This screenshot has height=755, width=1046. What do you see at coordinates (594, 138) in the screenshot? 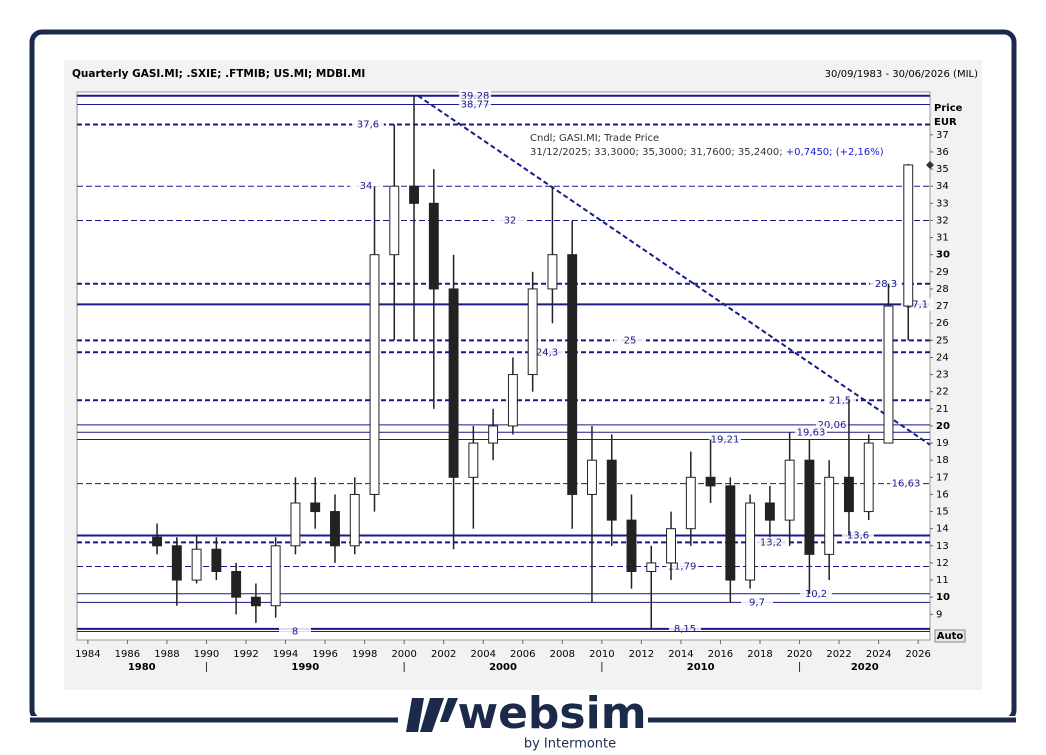
I see `info-line: Cndl; GASI.MI; Trade Price` at bounding box center [594, 138].